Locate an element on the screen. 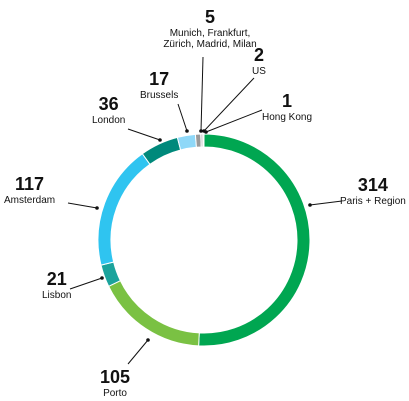  category-label: Lisbon is located at coordinates (57, 295).